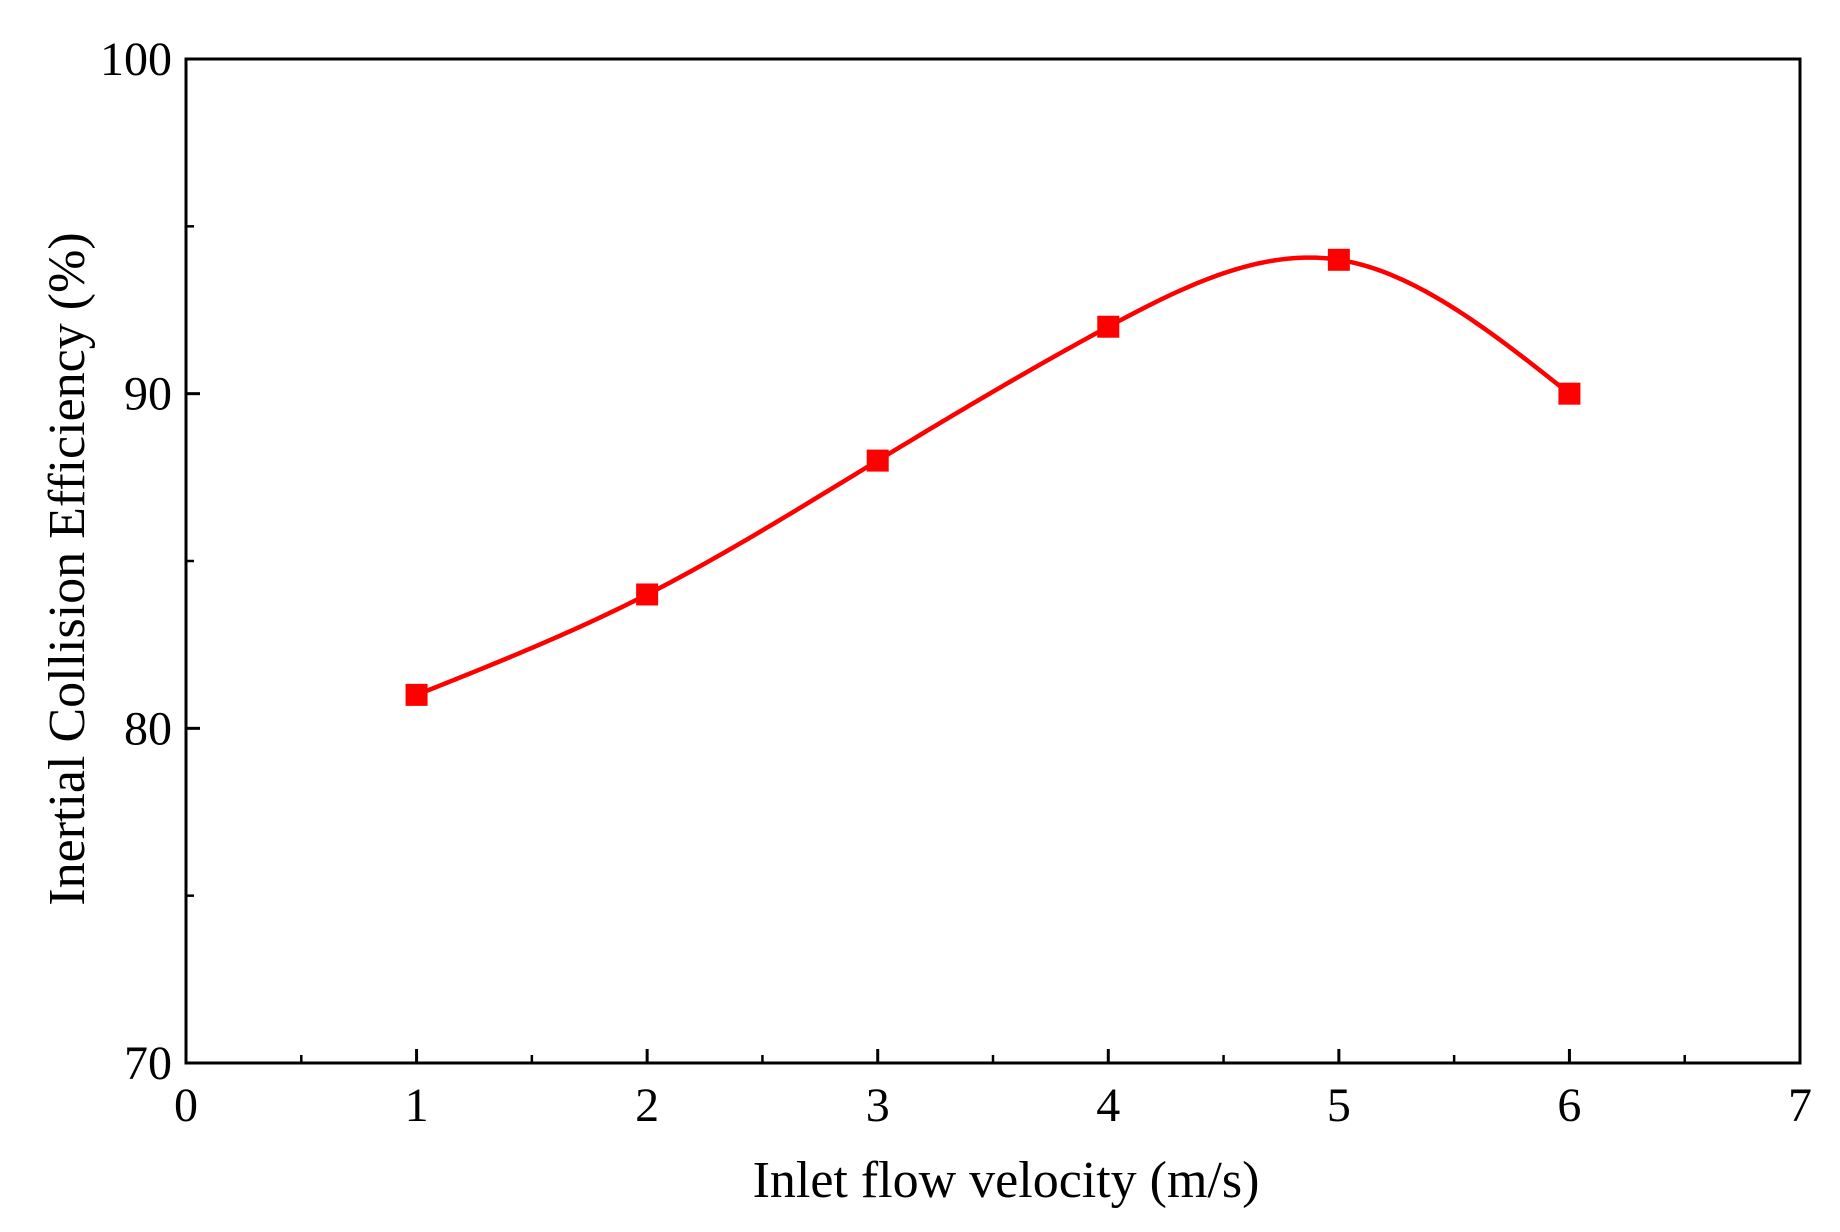 The image size is (1840, 1232). What do you see at coordinates (148, 728) in the screenshot?
I see `y-tick-label: 80` at bounding box center [148, 728].